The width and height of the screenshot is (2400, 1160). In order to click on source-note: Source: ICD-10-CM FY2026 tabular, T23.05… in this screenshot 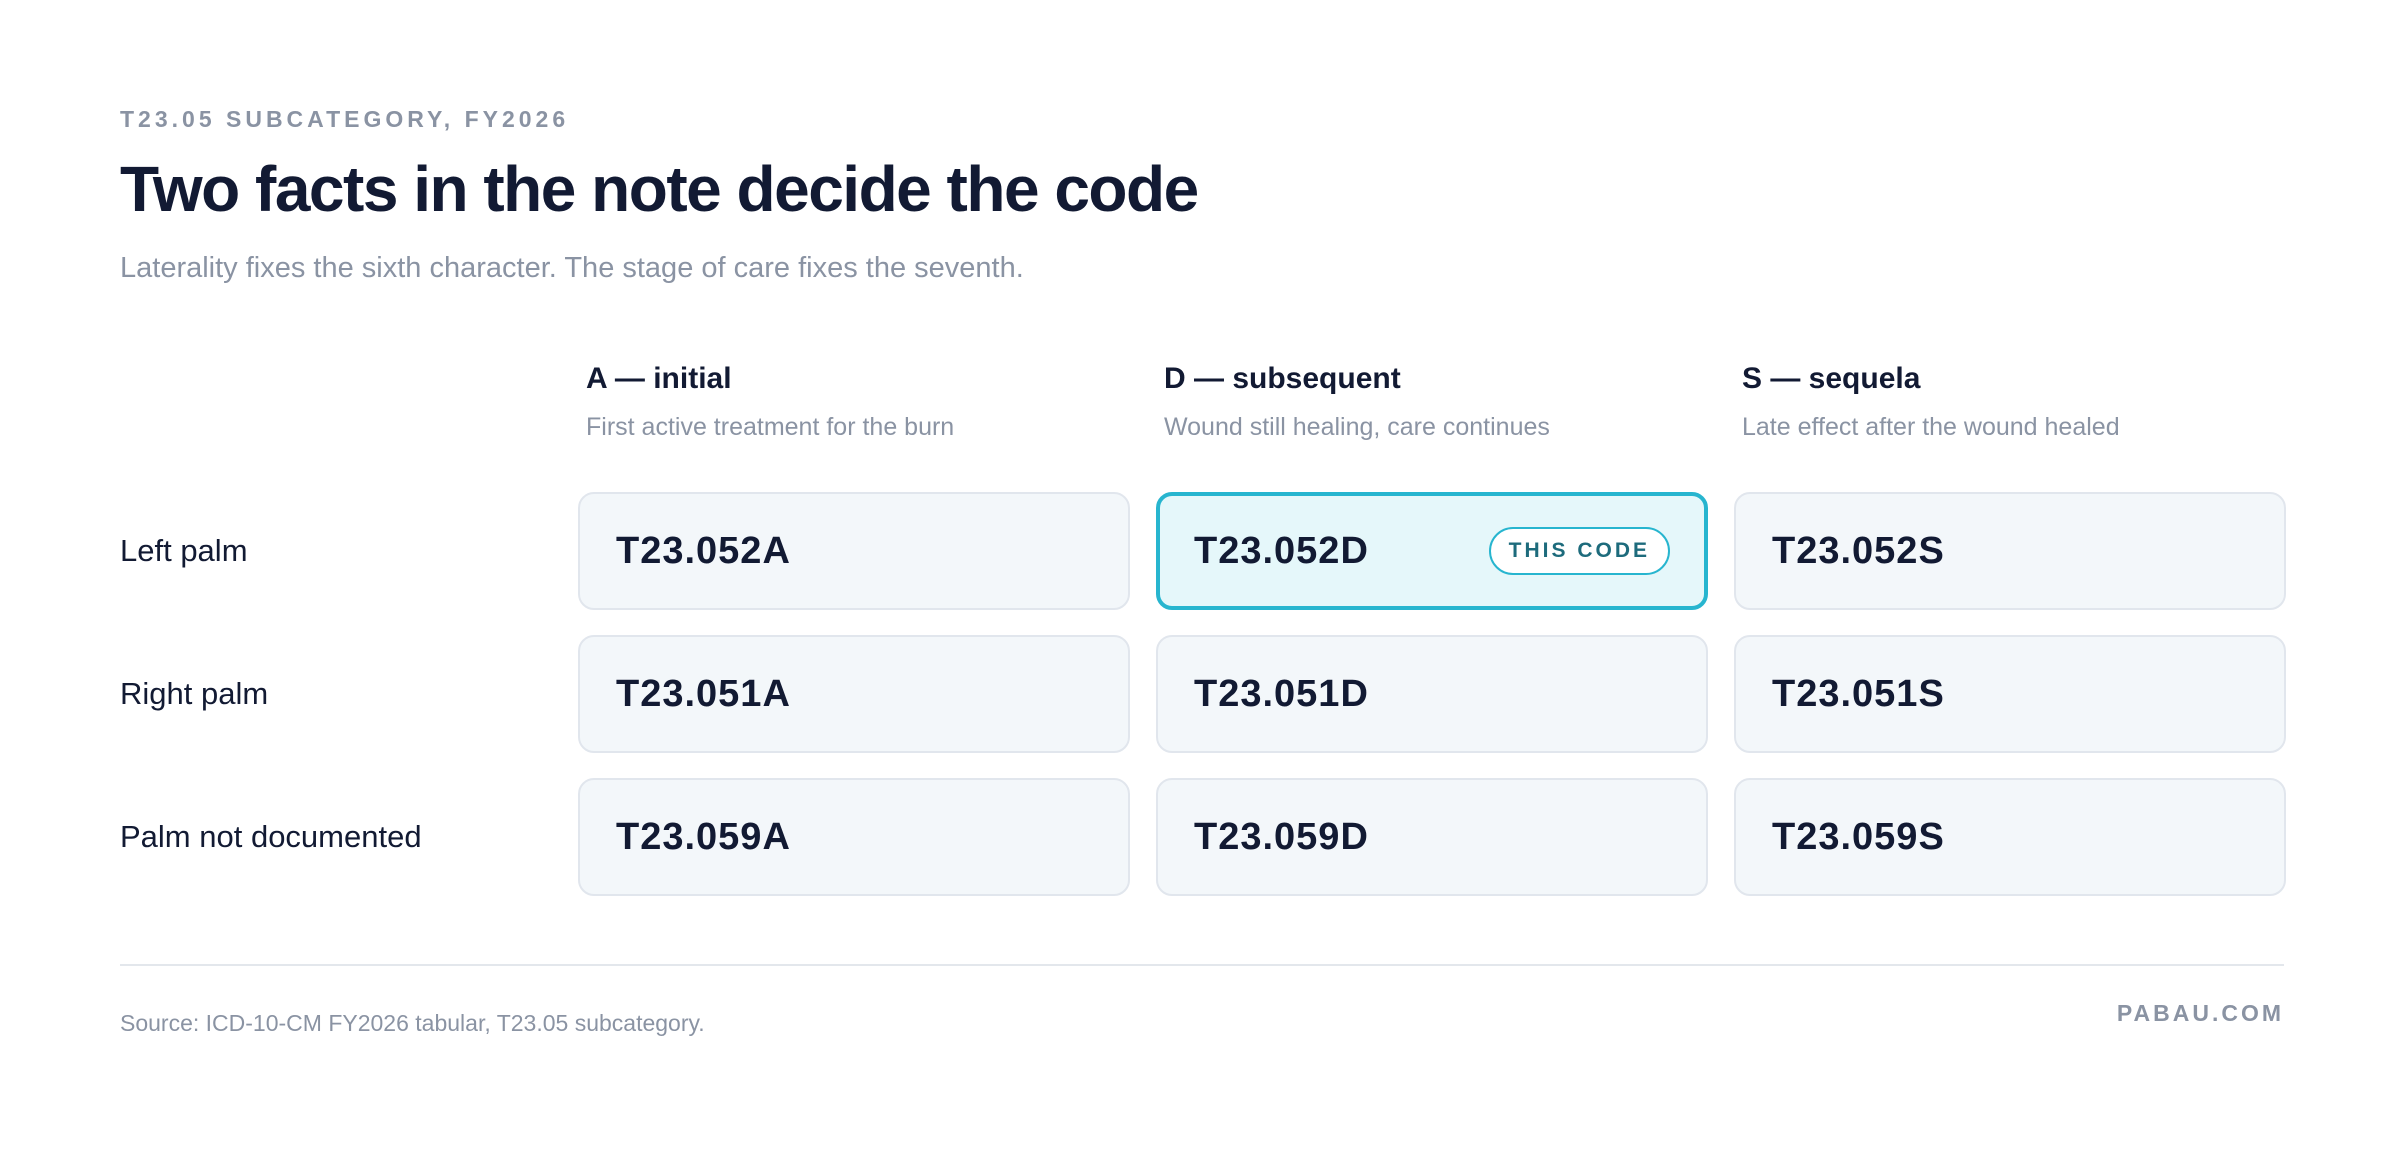, I will do `click(412, 1023)`.